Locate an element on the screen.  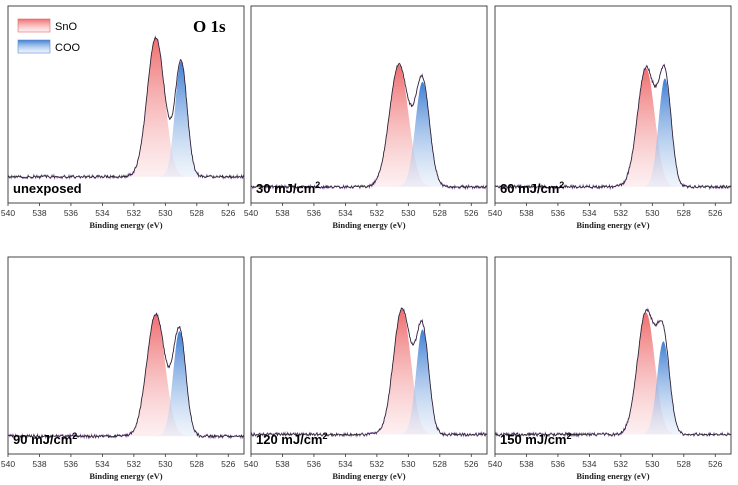
chart-title: O 1s is located at coordinates (209, 26).